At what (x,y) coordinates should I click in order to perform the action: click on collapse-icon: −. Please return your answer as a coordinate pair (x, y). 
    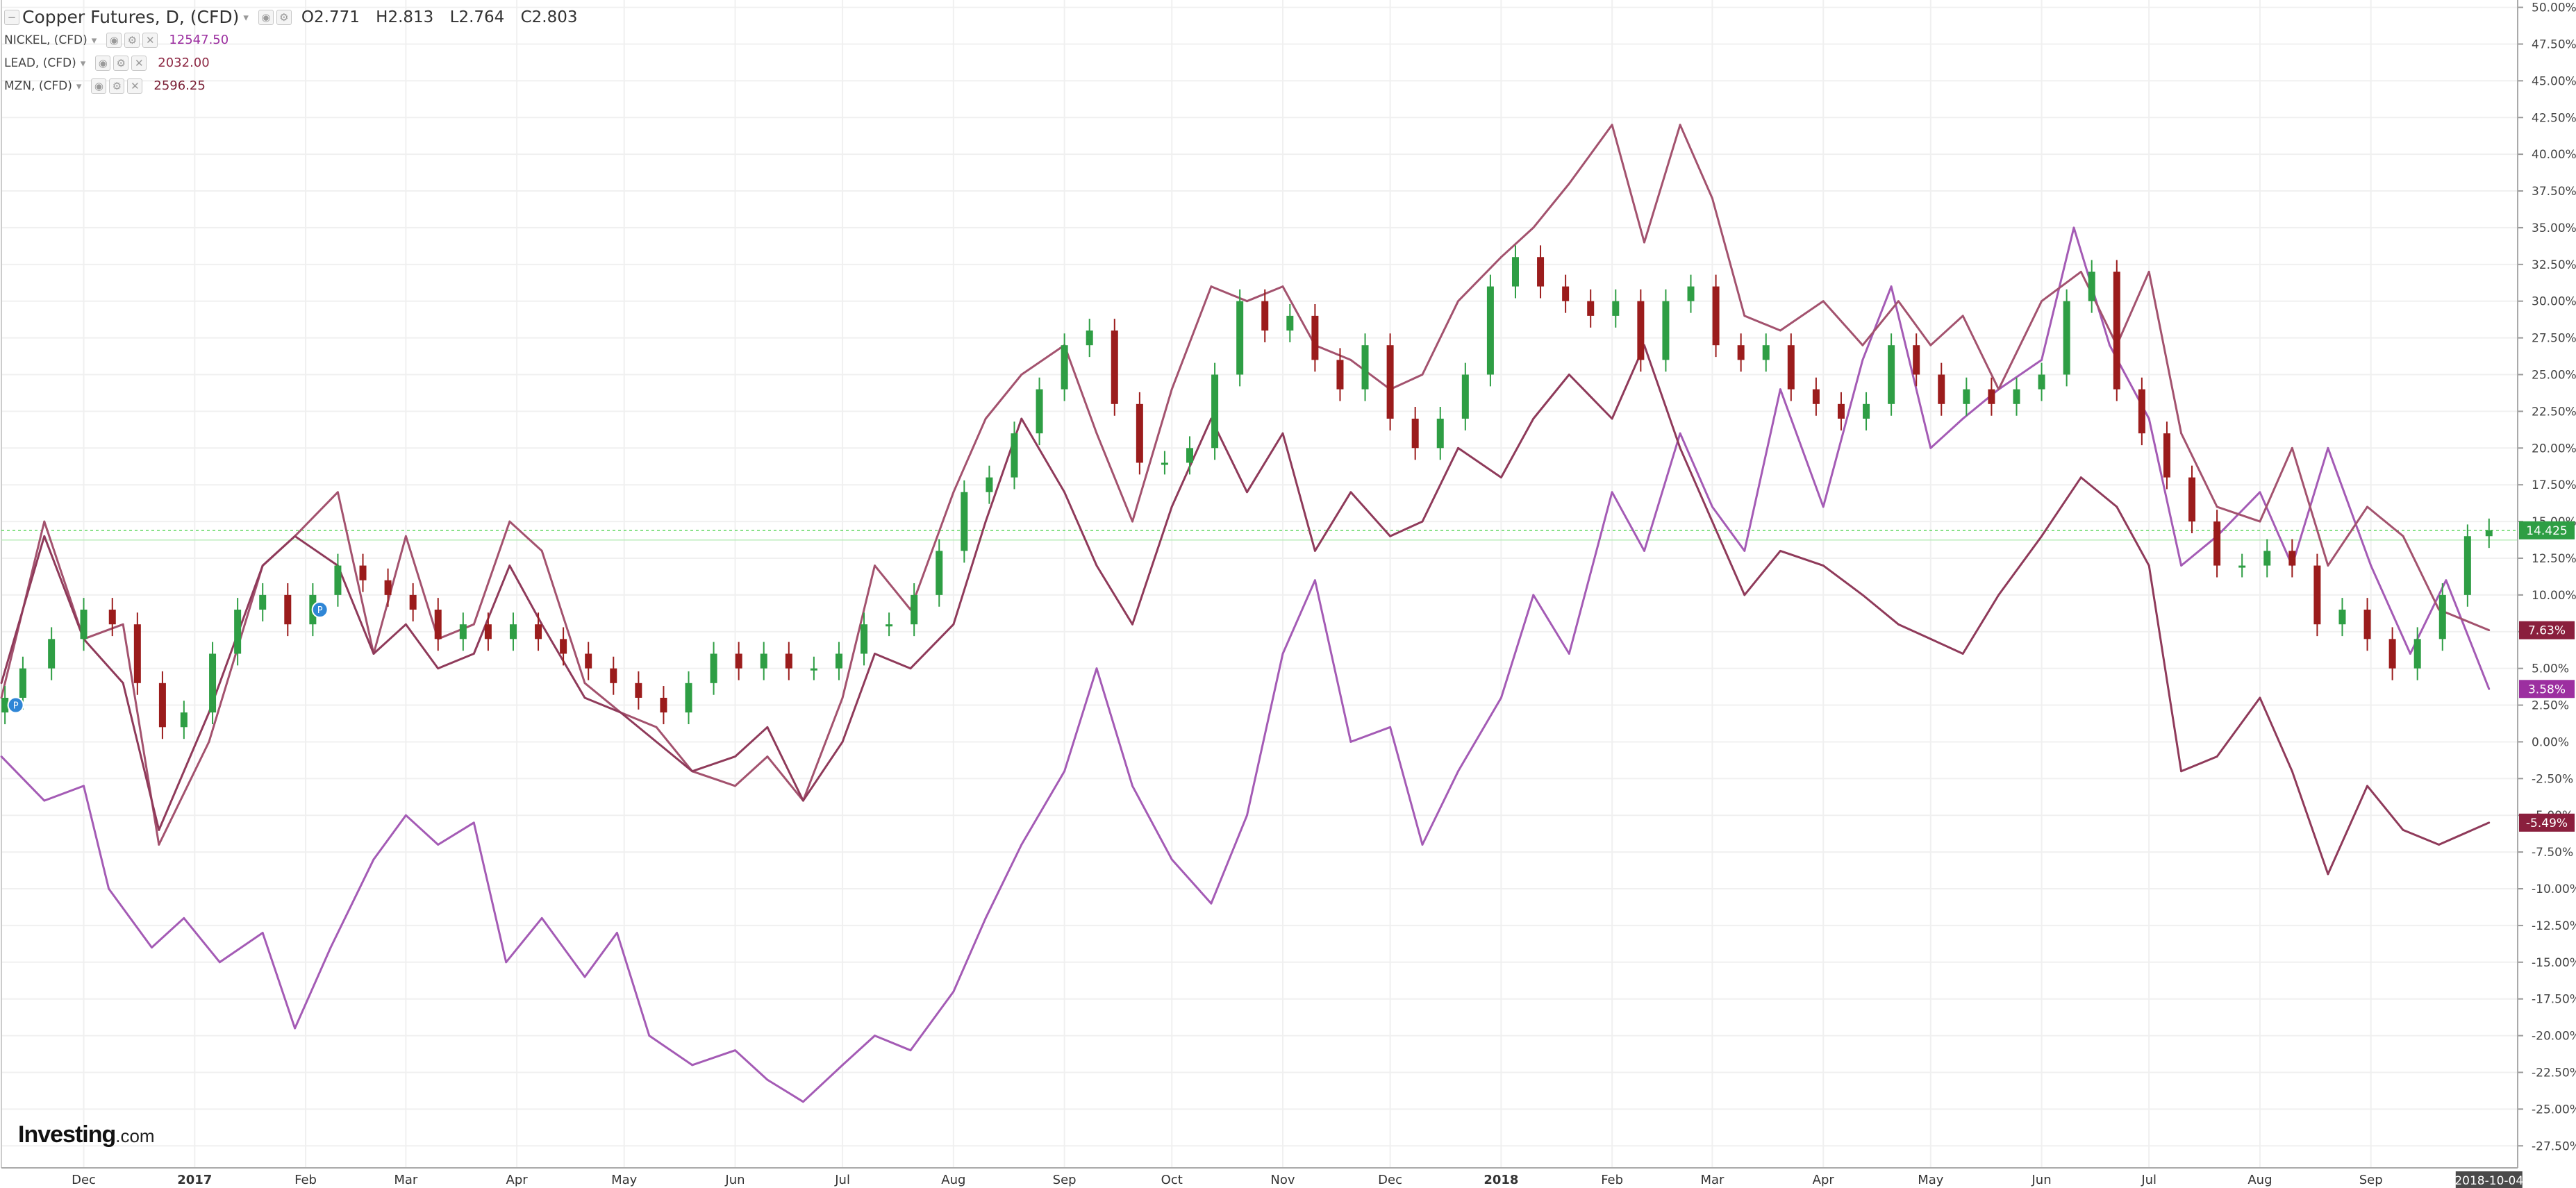
    Looking at the image, I should click on (11, 17).